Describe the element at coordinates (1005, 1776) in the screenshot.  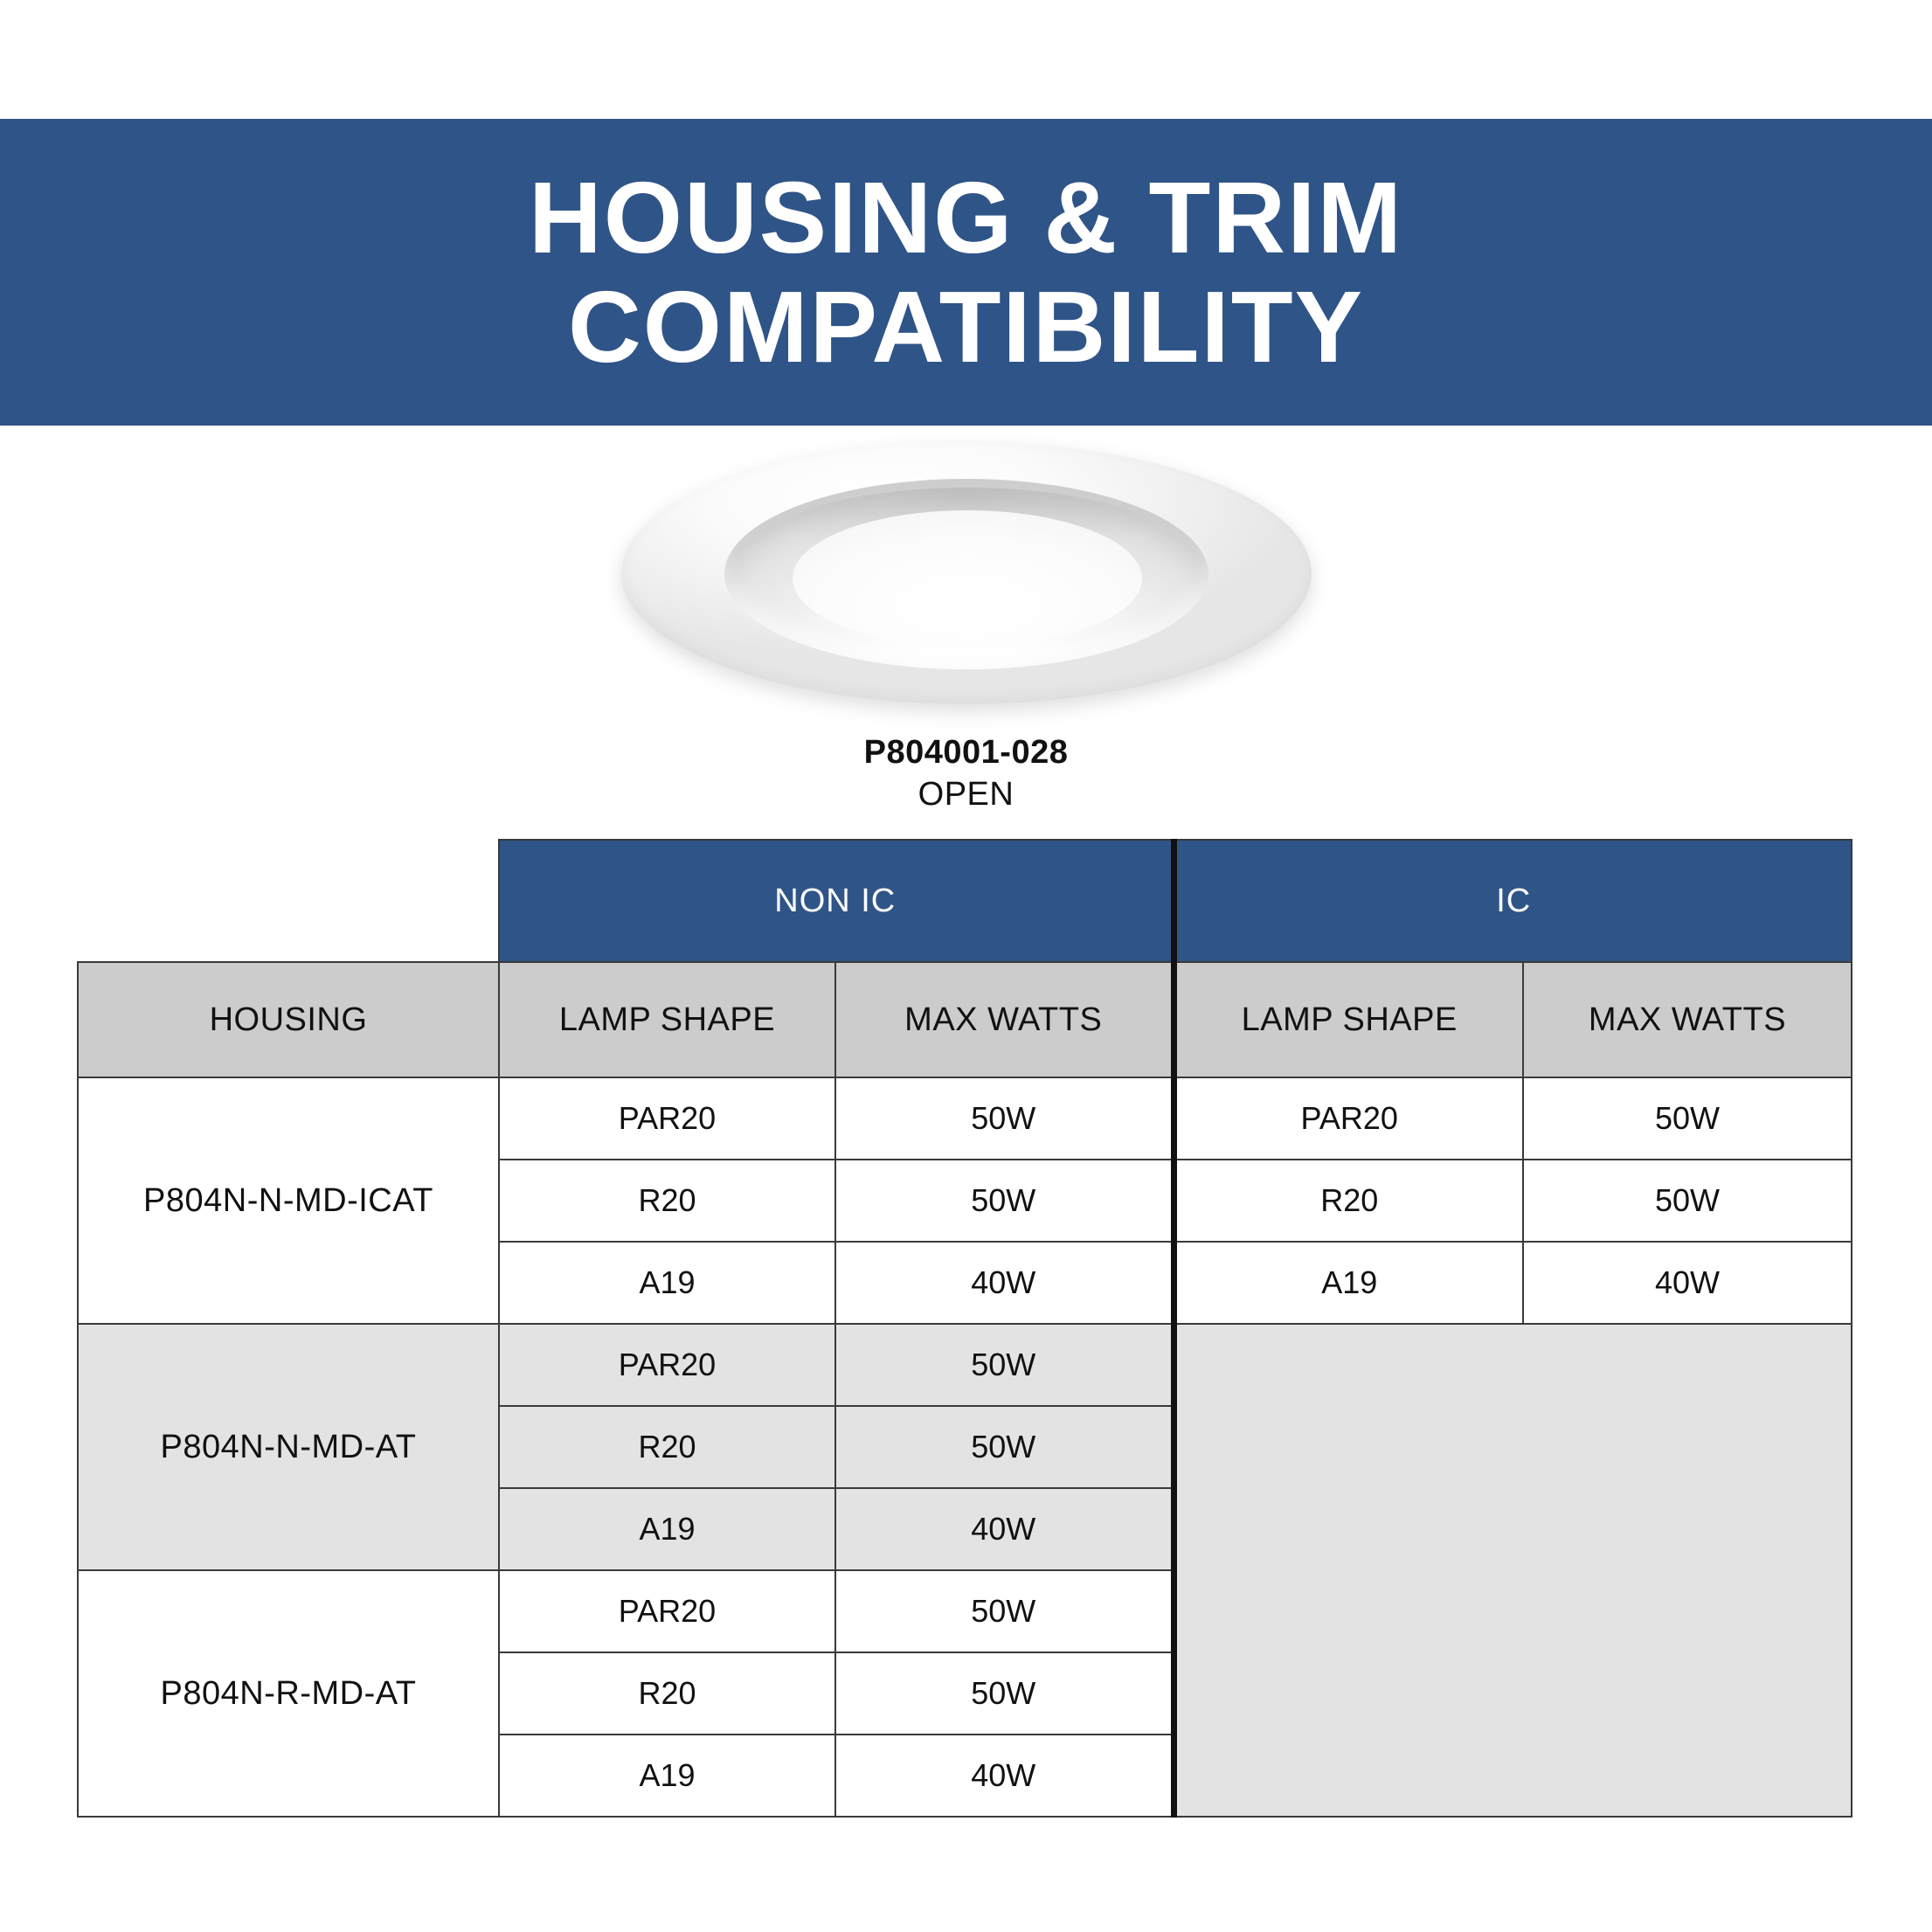
I see `max-watts-non-ic-2-2: 40W` at that location.